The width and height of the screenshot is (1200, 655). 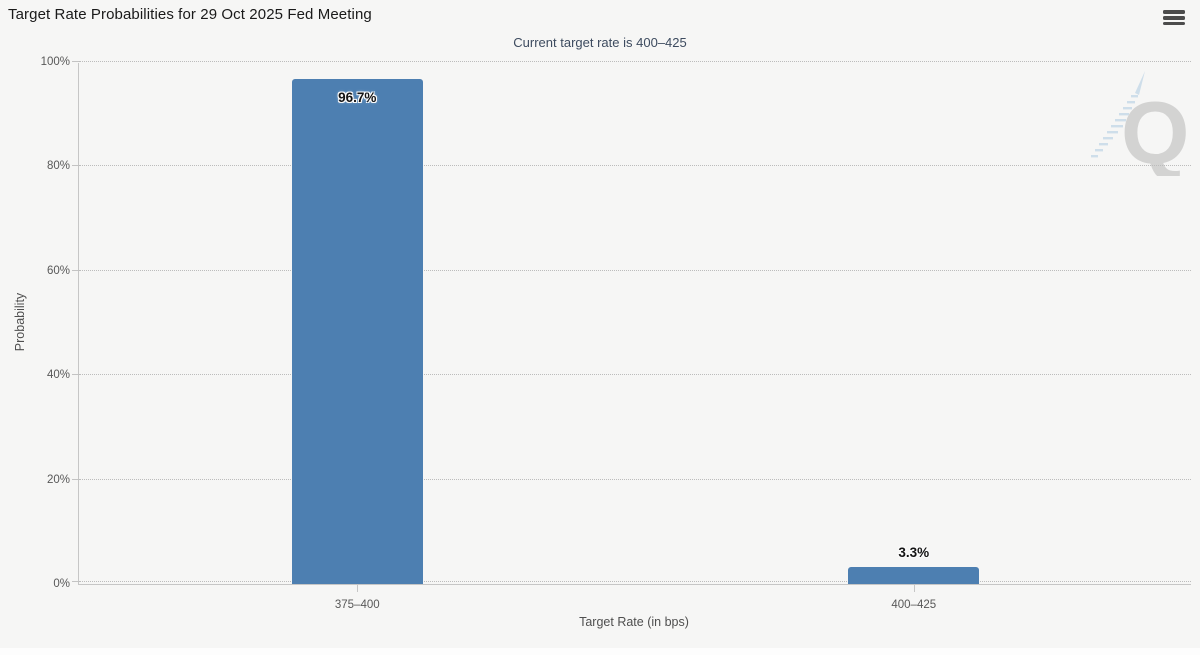 I want to click on y-tick-label: 0%, so click(x=61, y=584).